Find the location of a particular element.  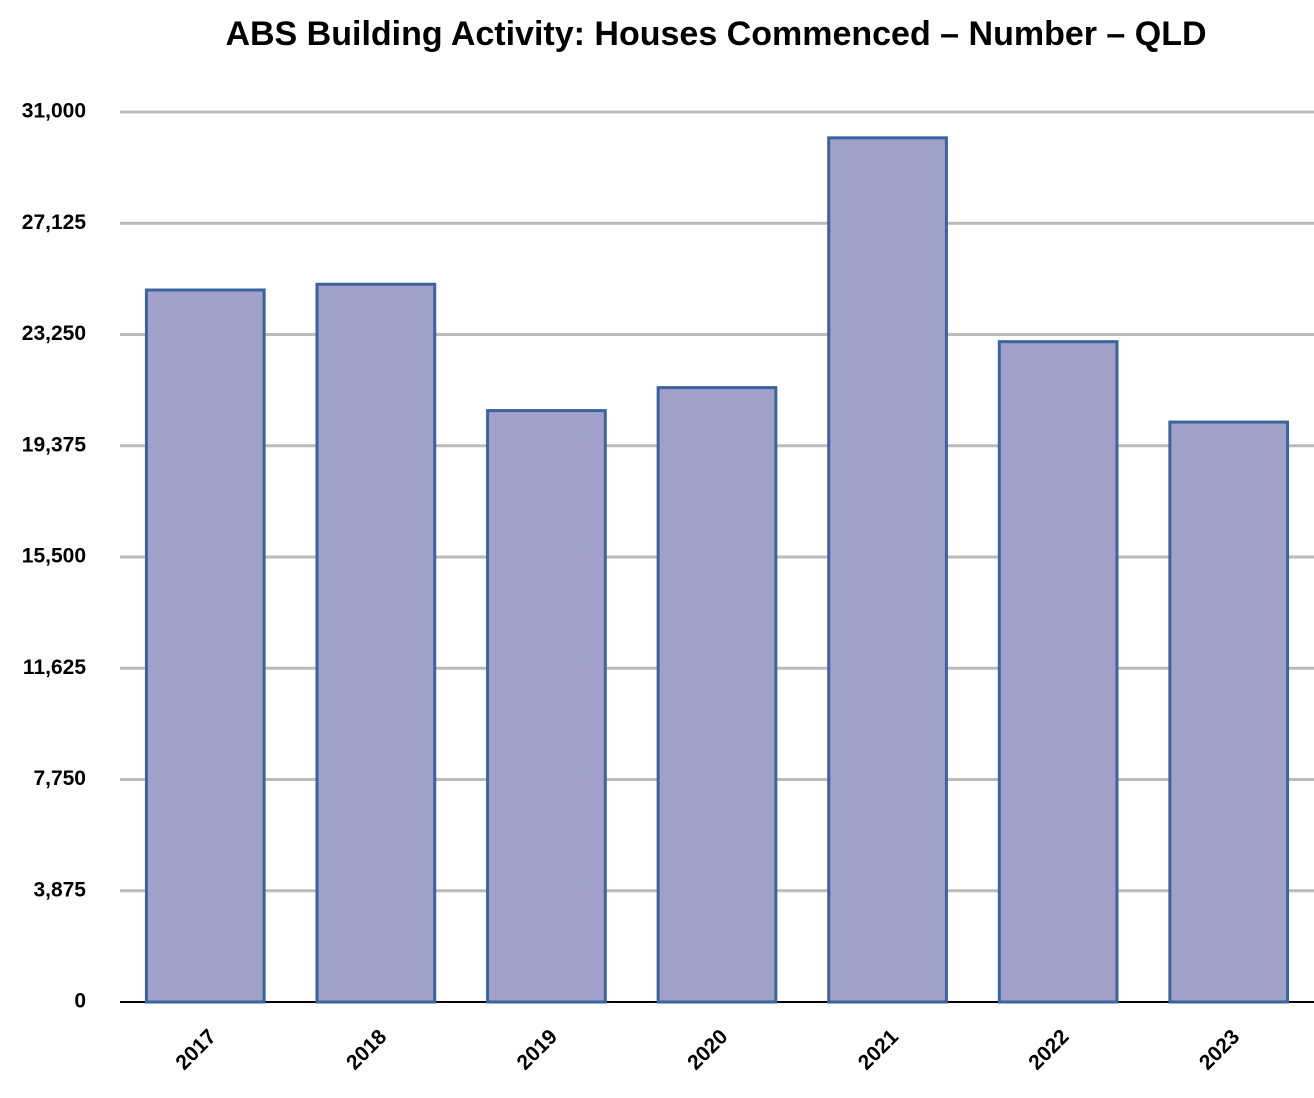

y-tick-label: 15,500 is located at coordinates (54, 556).